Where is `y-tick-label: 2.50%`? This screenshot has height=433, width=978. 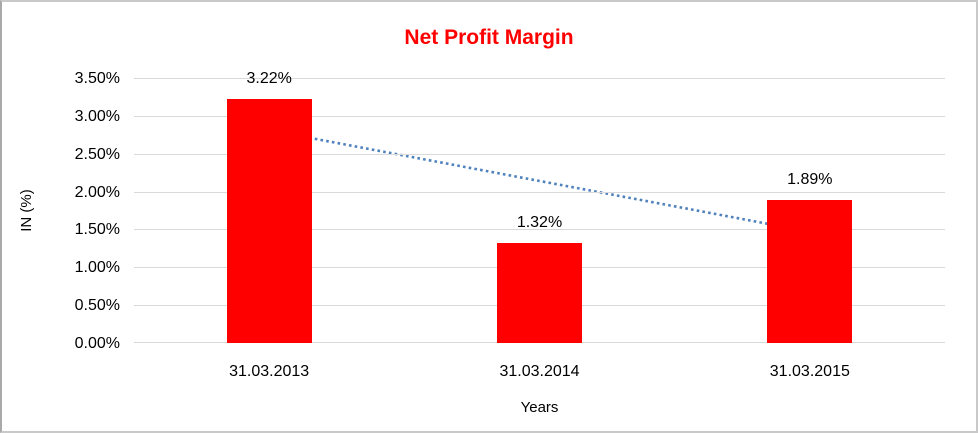
y-tick-label: 2.50% is located at coordinates (97, 154).